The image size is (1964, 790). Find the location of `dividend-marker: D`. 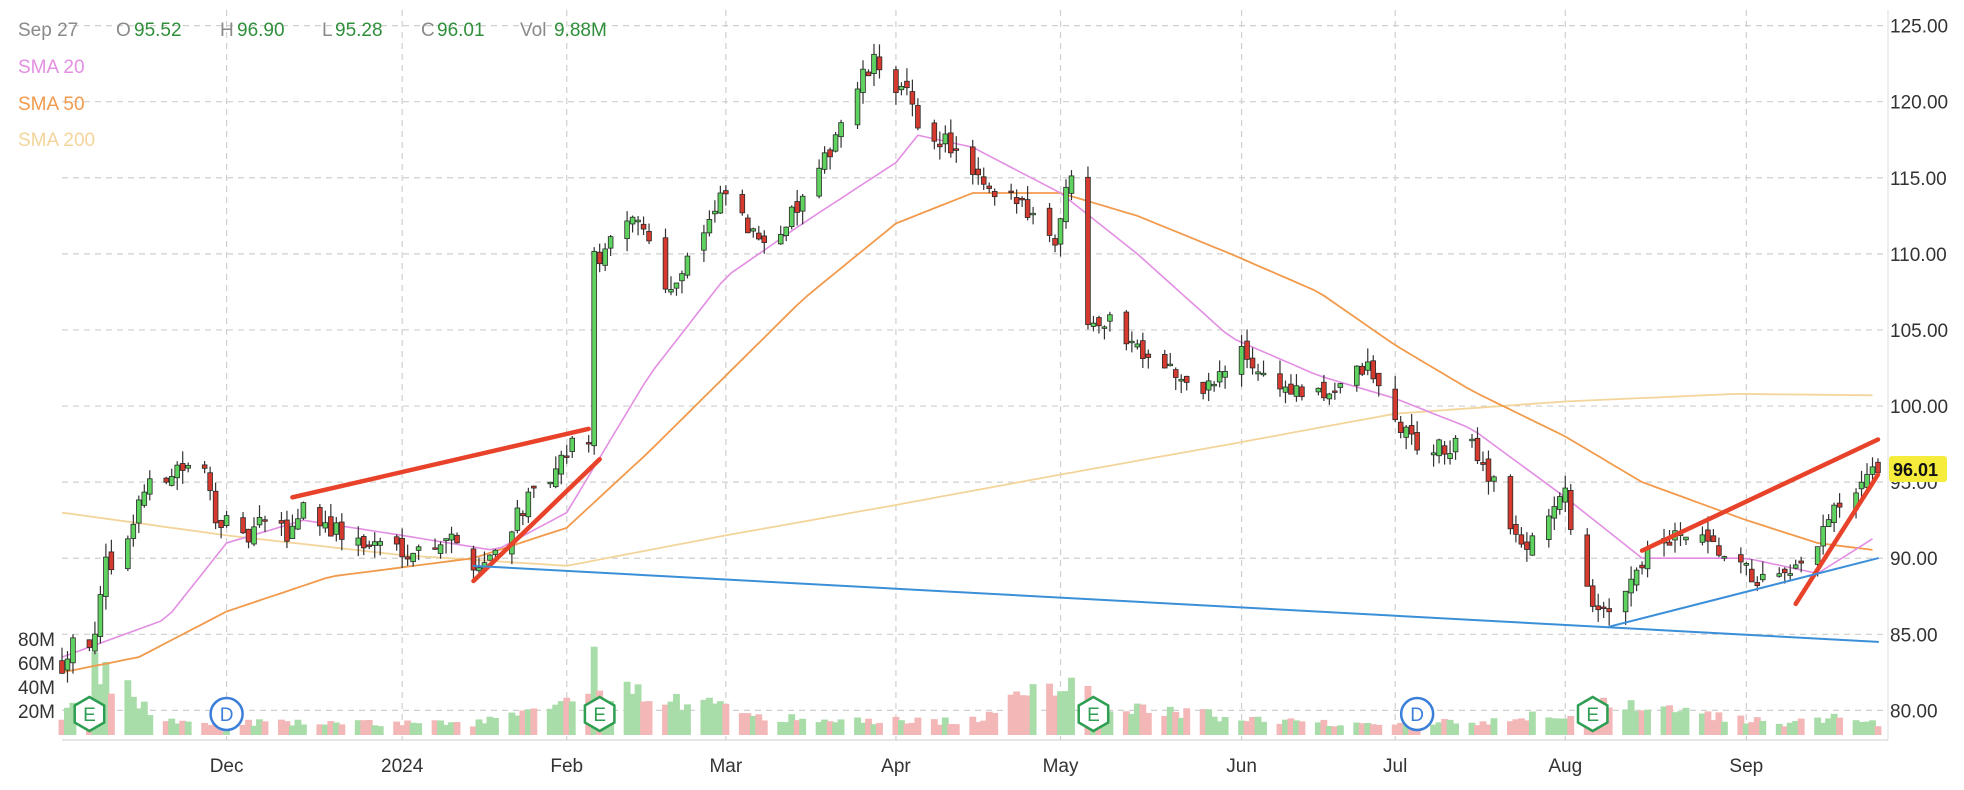

dividend-marker: D is located at coordinates (1417, 714).